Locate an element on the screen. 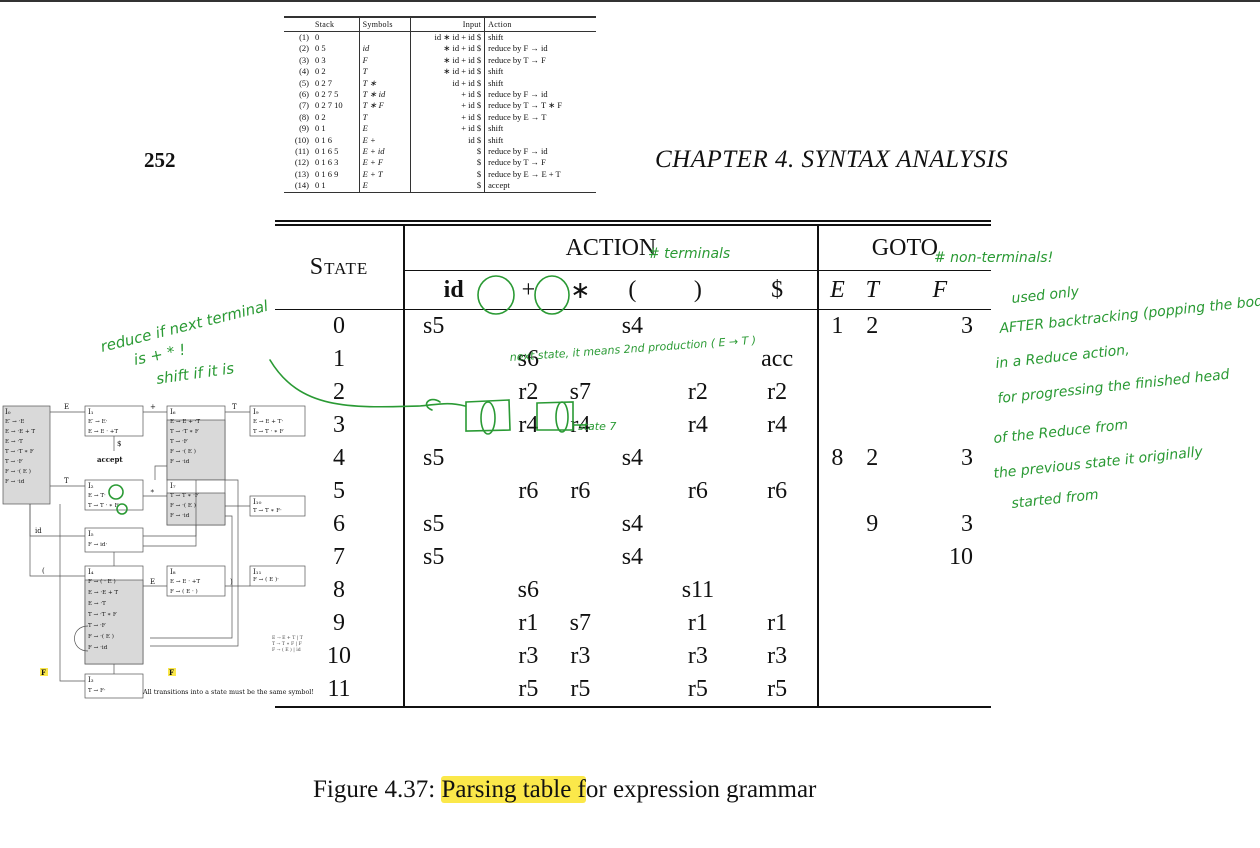 This screenshot has height=848, width=1260. grammar-line-3: F → ( E ) | id is located at coordinates (286, 649).